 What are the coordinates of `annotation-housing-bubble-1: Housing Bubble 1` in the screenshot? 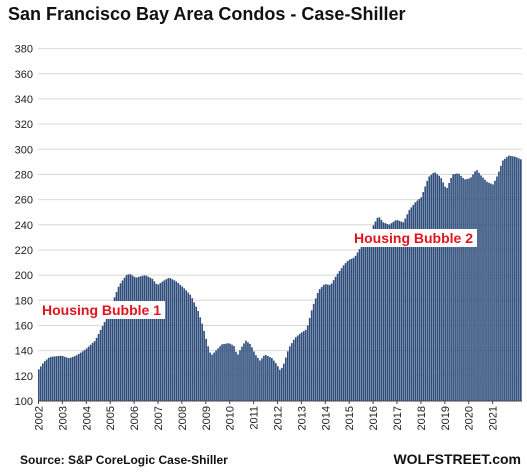 It's located at (101, 310).